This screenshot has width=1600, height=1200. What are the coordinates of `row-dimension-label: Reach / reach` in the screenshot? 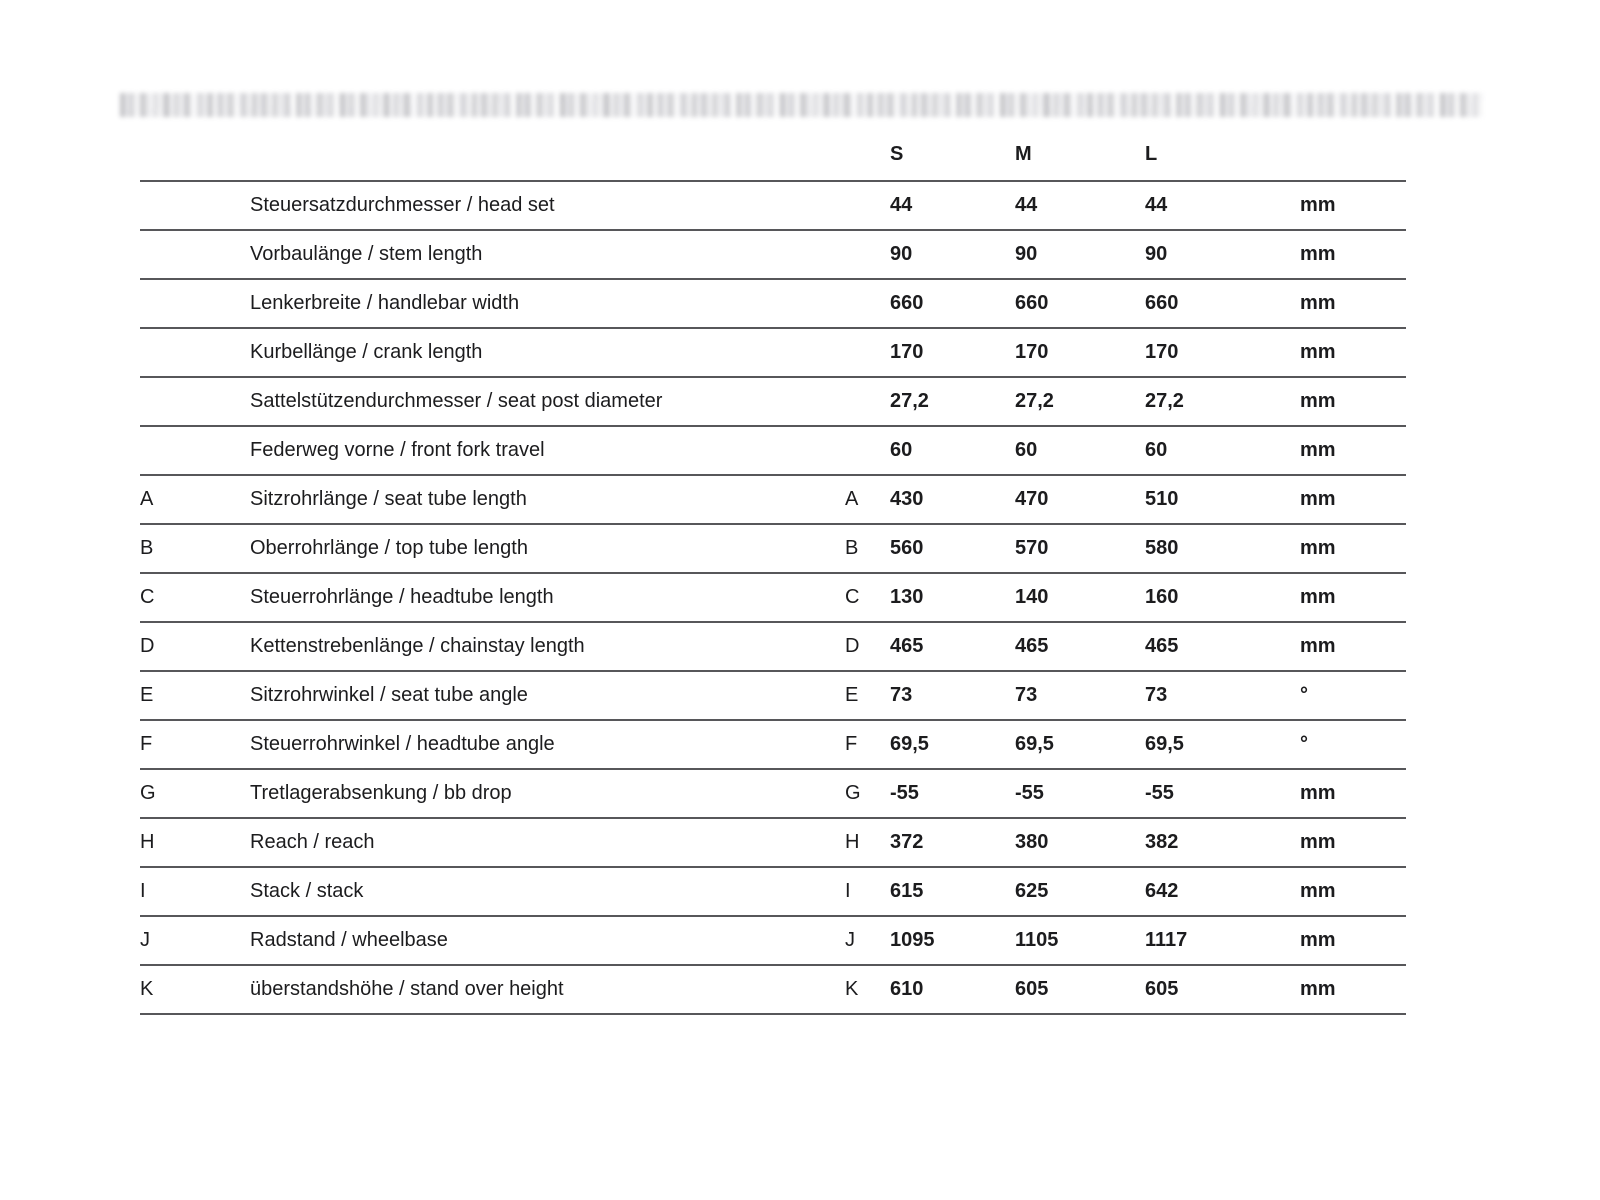 It's located at (312, 842).